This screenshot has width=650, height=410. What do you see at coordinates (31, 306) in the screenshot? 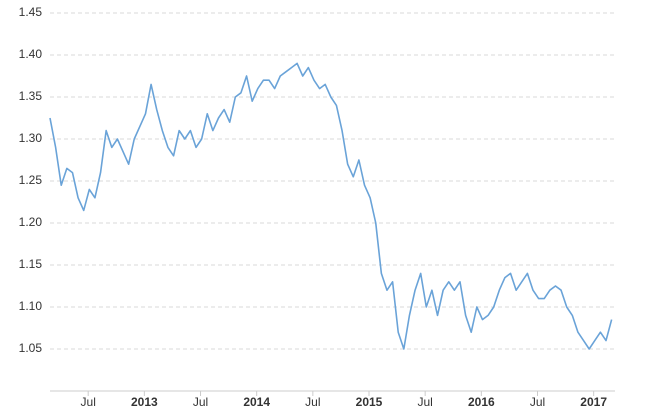
I see `y-tick-label: 1.10` at bounding box center [31, 306].